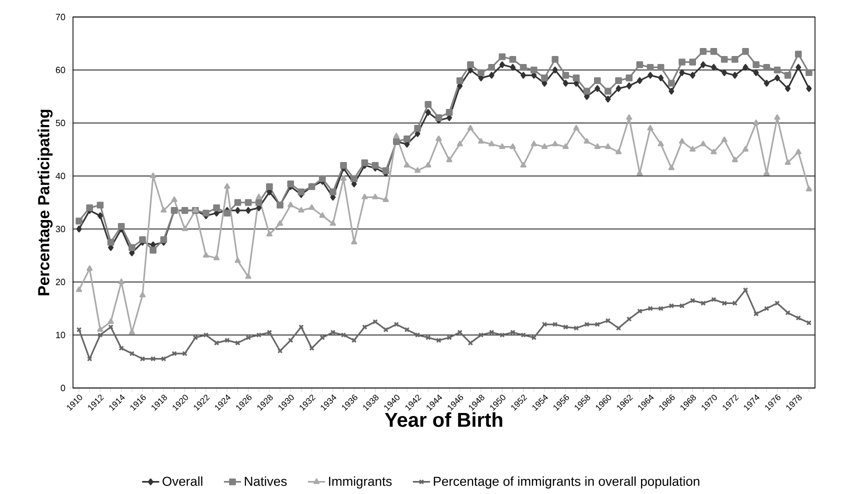 The image size is (846, 494). I want to click on legend-label: Percentage of immigrants in overall population, so click(567, 482).